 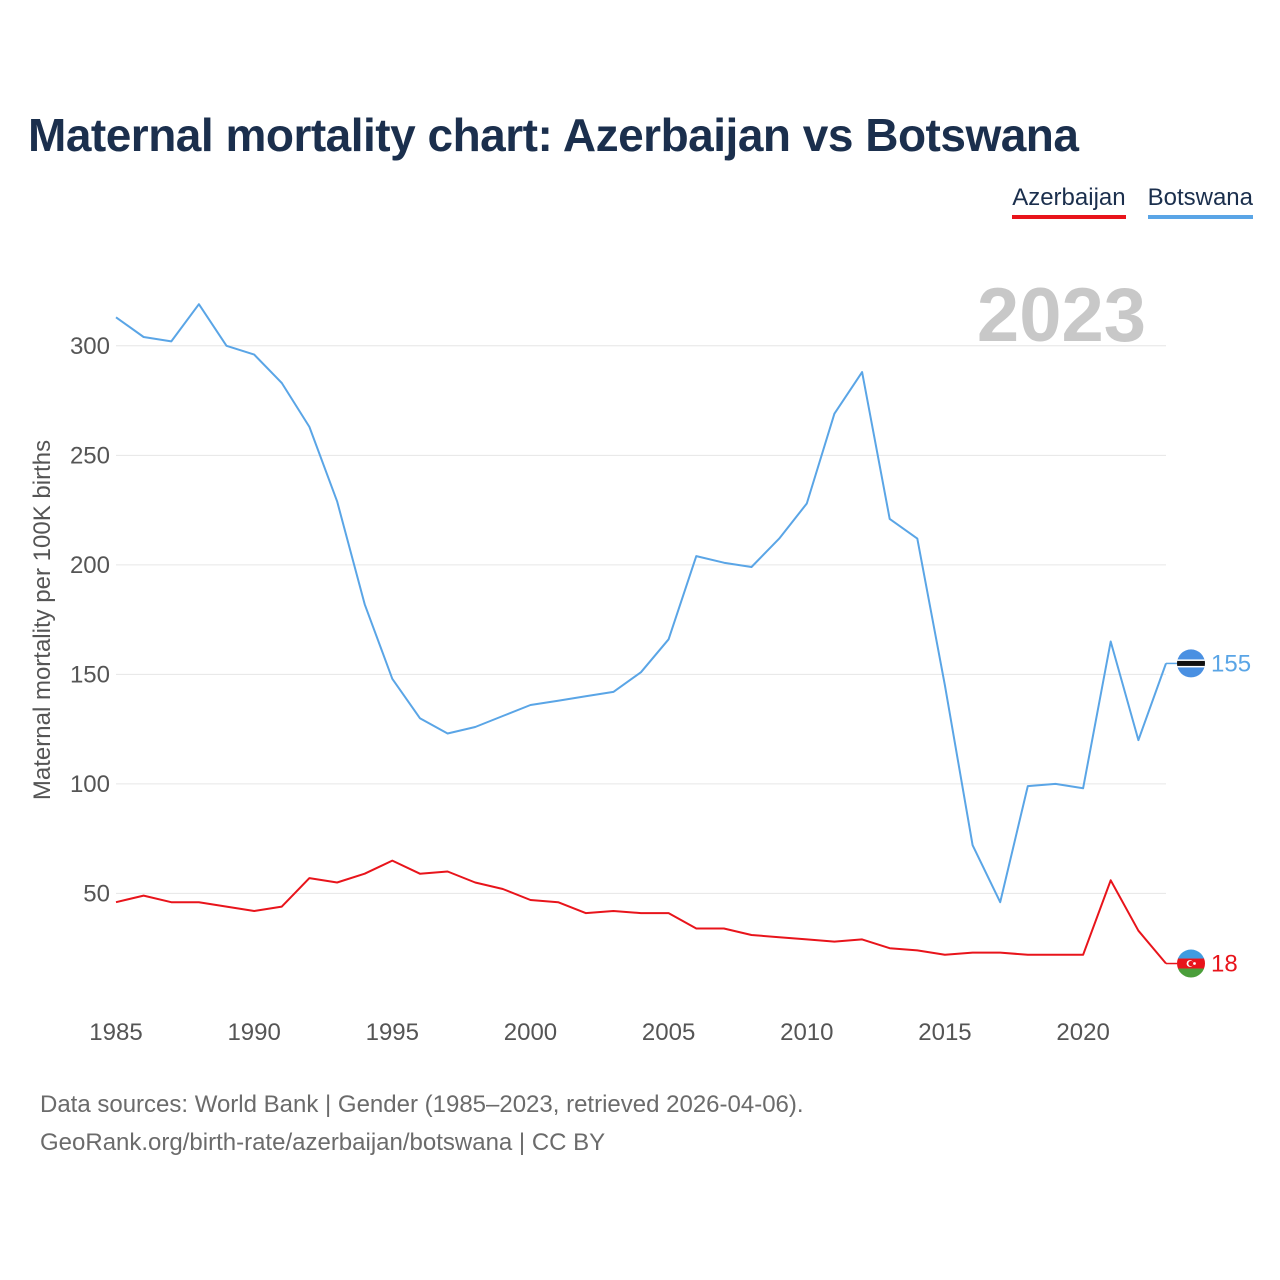 What do you see at coordinates (1185, 663) in the screenshot?
I see `flag-icon-botswana` at bounding box center [1185, 663].